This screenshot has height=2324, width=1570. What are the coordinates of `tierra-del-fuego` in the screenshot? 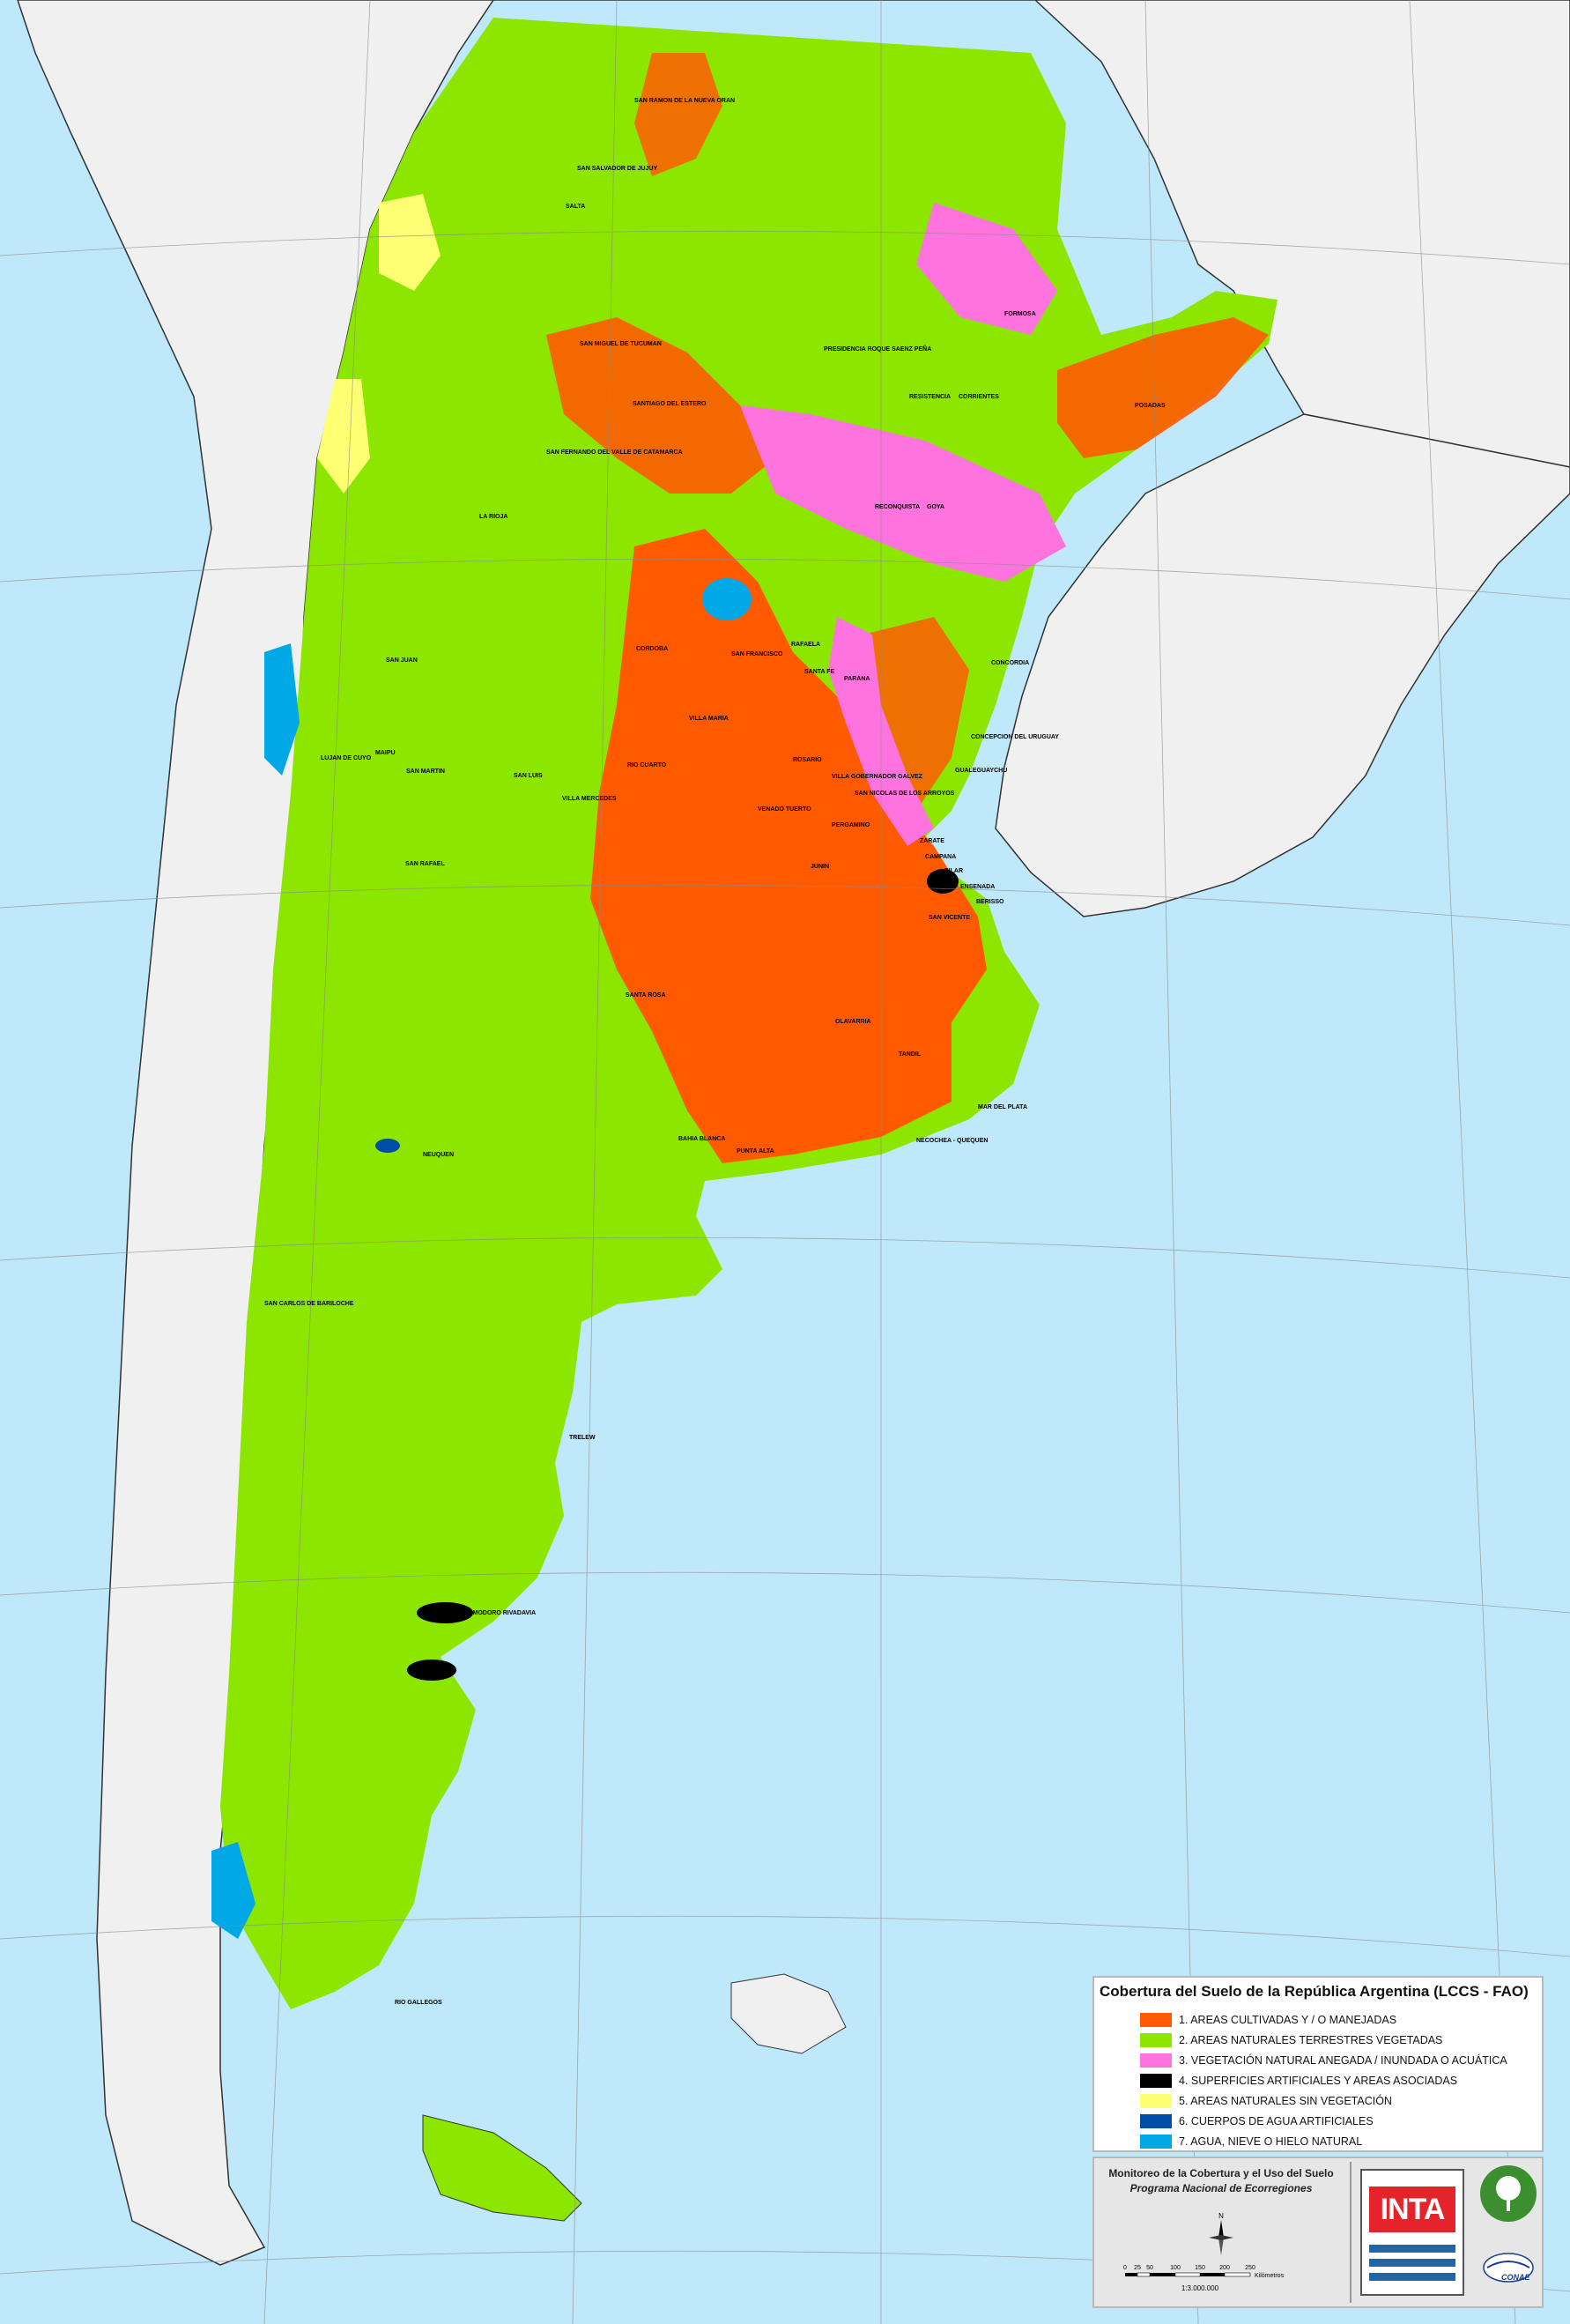 It's located at (502, 2168).